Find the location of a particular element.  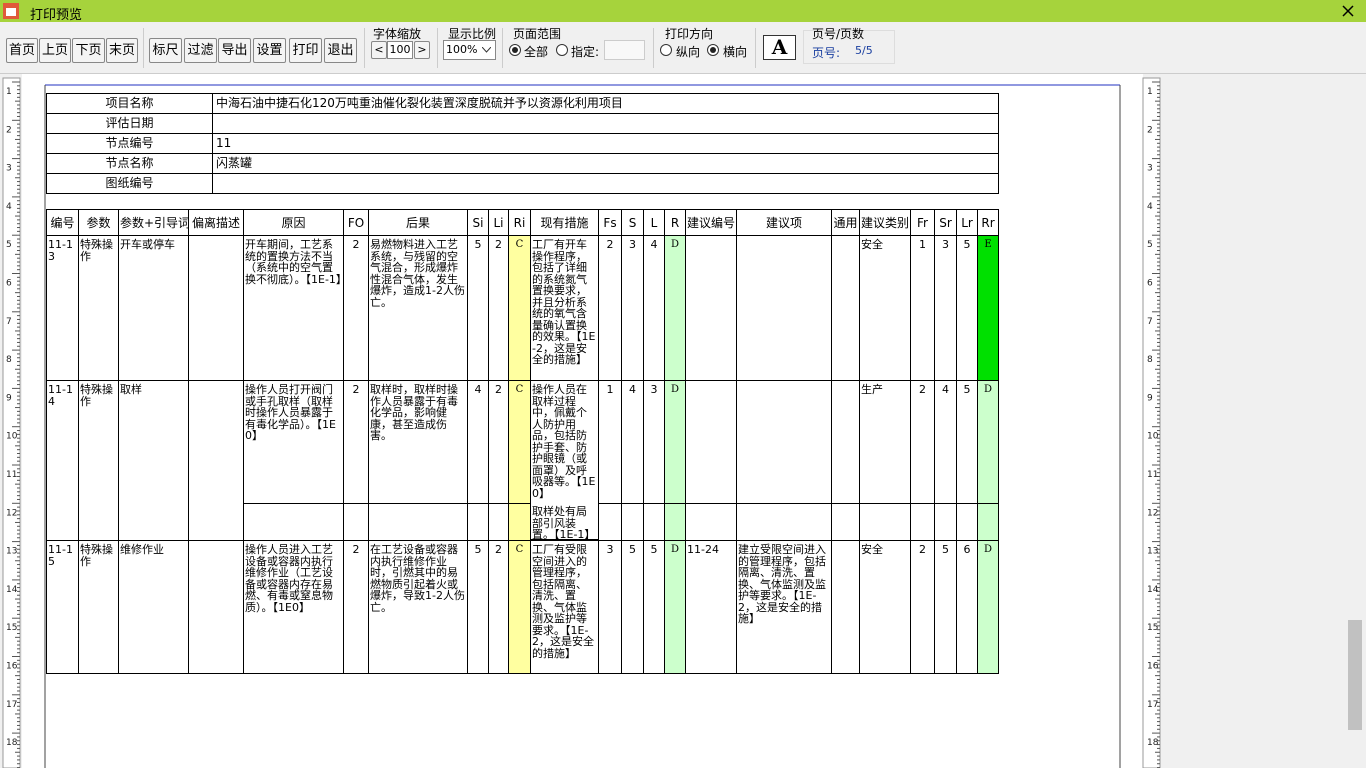

window-title: 打印预览 is located at coordinates (56, 15).